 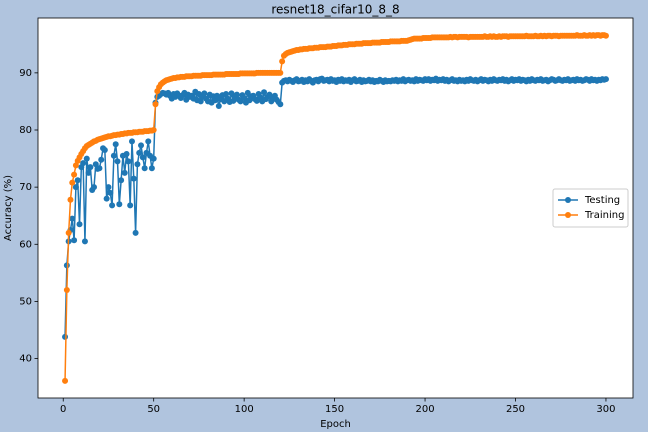 I want to click on x-tick-label: 0, so click(x=63, y=409).